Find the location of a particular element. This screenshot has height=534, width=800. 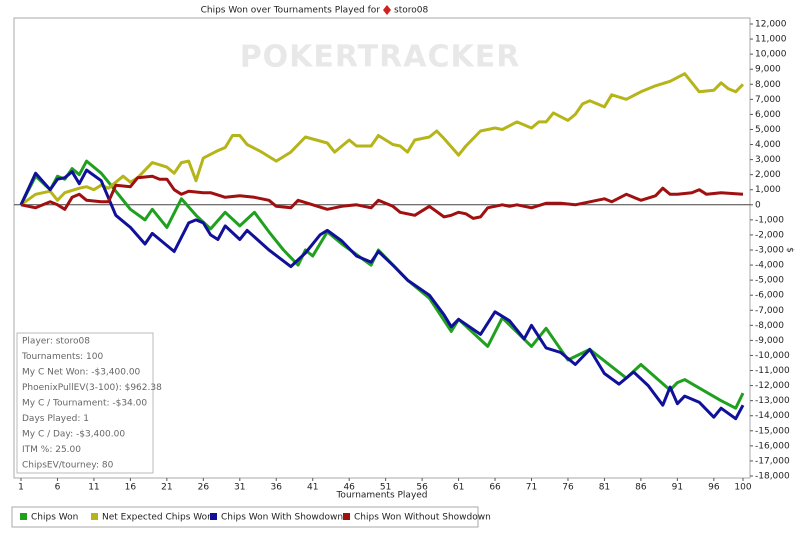

y-axis-label: $ is located at coordinates (790, 250).